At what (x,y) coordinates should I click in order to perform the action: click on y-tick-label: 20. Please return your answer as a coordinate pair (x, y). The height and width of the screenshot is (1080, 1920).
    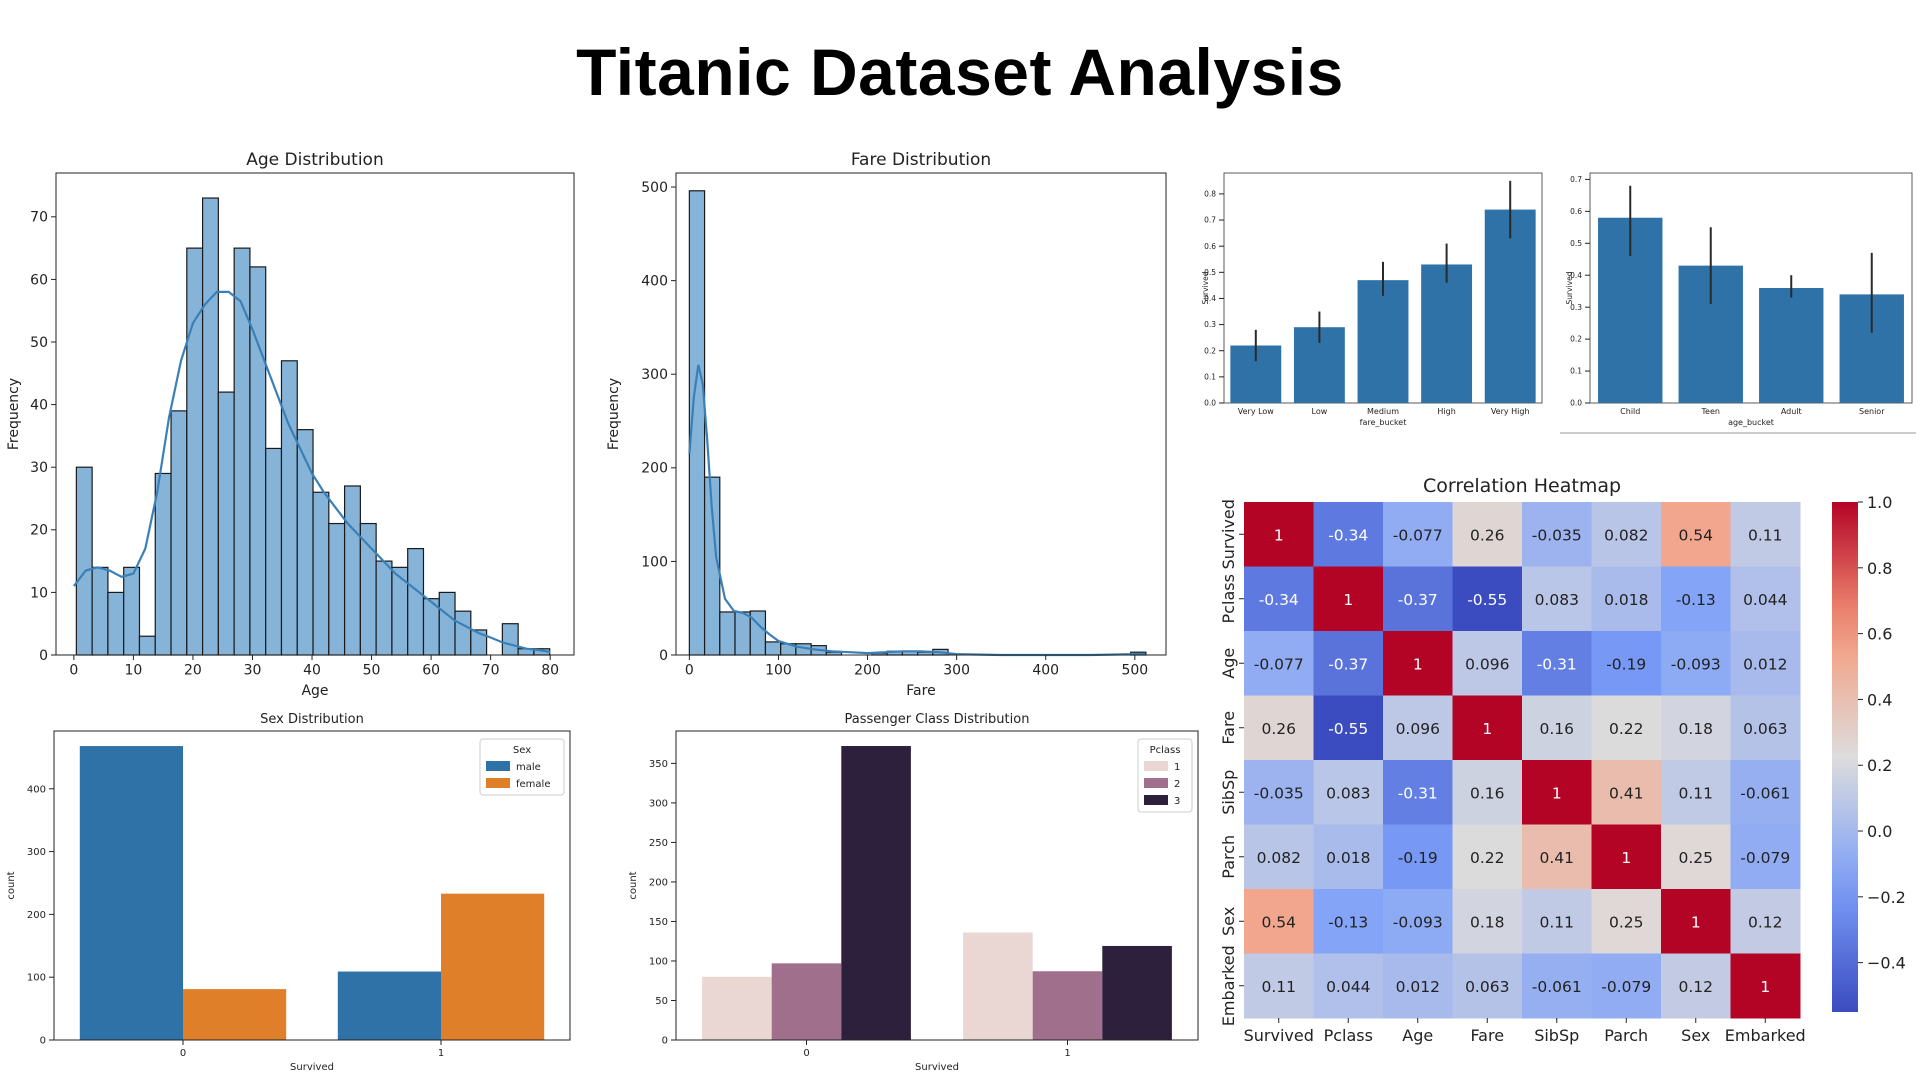
    Looking at the image, I should click on (39, 531).